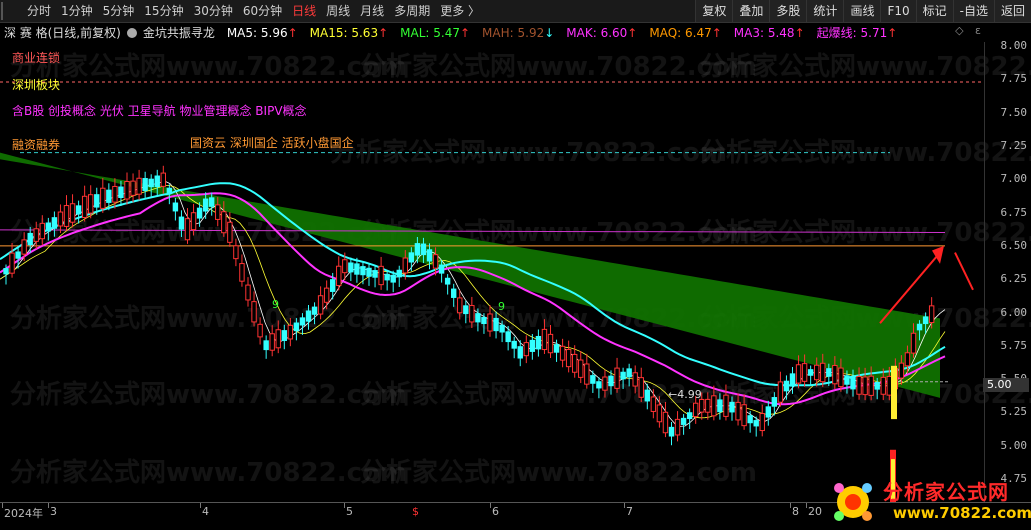 The image size is (1031, 530). I want to click on low-price-label: ←4.99, so click(685, 394).